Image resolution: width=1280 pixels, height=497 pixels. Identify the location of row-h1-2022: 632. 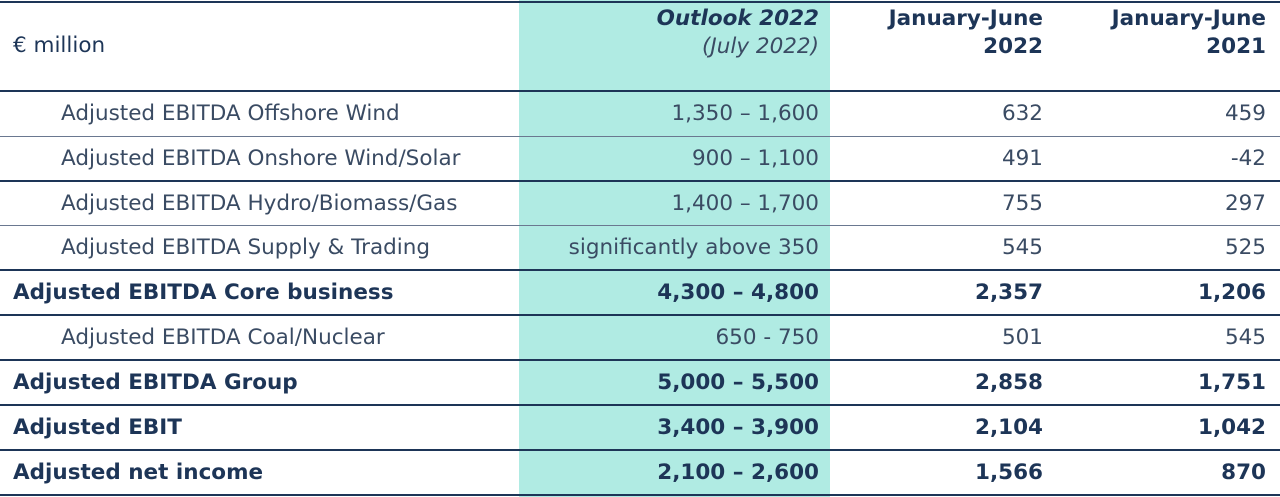
(1022, 113).